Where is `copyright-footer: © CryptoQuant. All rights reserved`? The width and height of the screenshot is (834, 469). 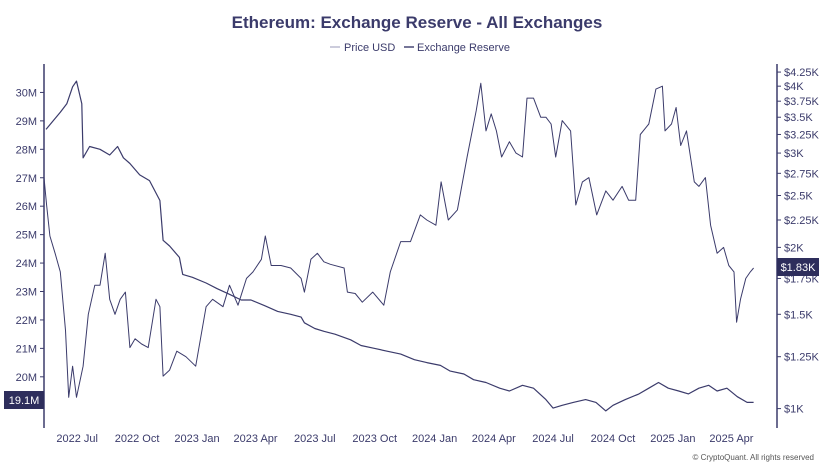 copyright-footer: © CryptoQuant. All rights reserved is located at coordinates (754, 457).